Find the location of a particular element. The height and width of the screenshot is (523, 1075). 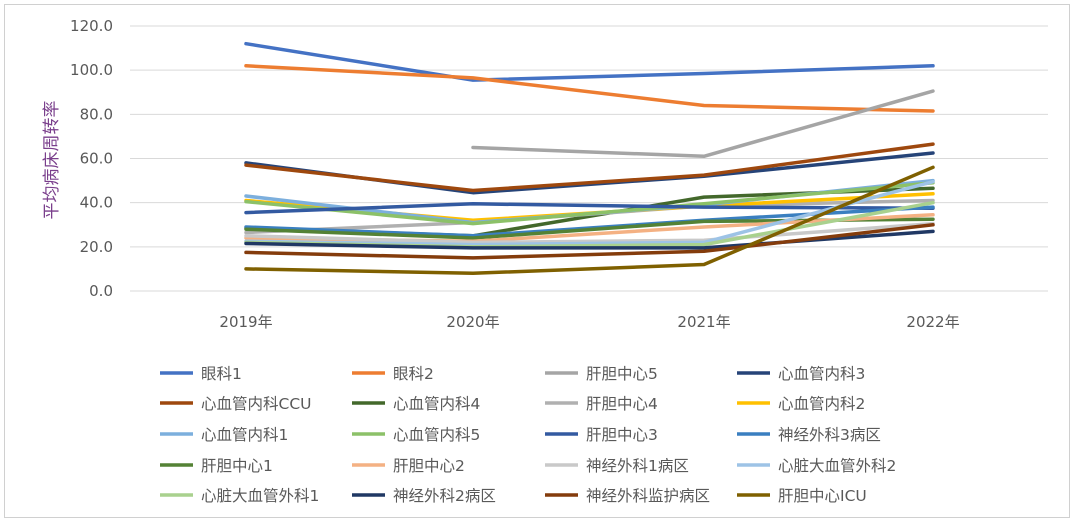

y-axis-ticks: 0.0 20.0 40.0 60.0 80.0 100.0 120.0 is located at coordinates (91, 158).